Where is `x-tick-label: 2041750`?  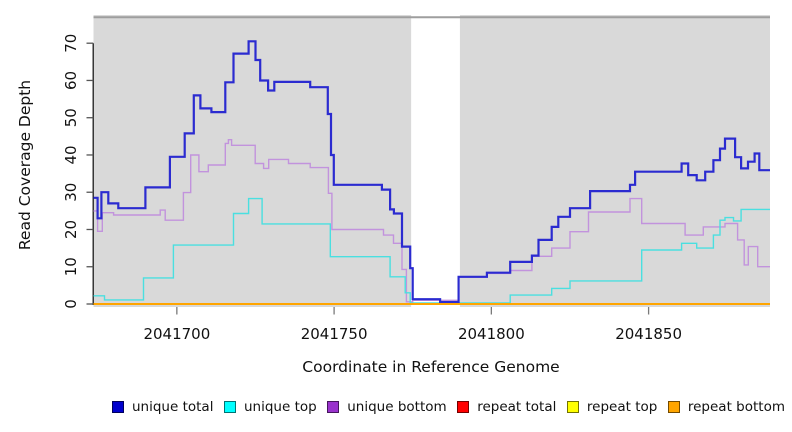
x-tick-label: 2041750 is located at coordinates (334, 334).